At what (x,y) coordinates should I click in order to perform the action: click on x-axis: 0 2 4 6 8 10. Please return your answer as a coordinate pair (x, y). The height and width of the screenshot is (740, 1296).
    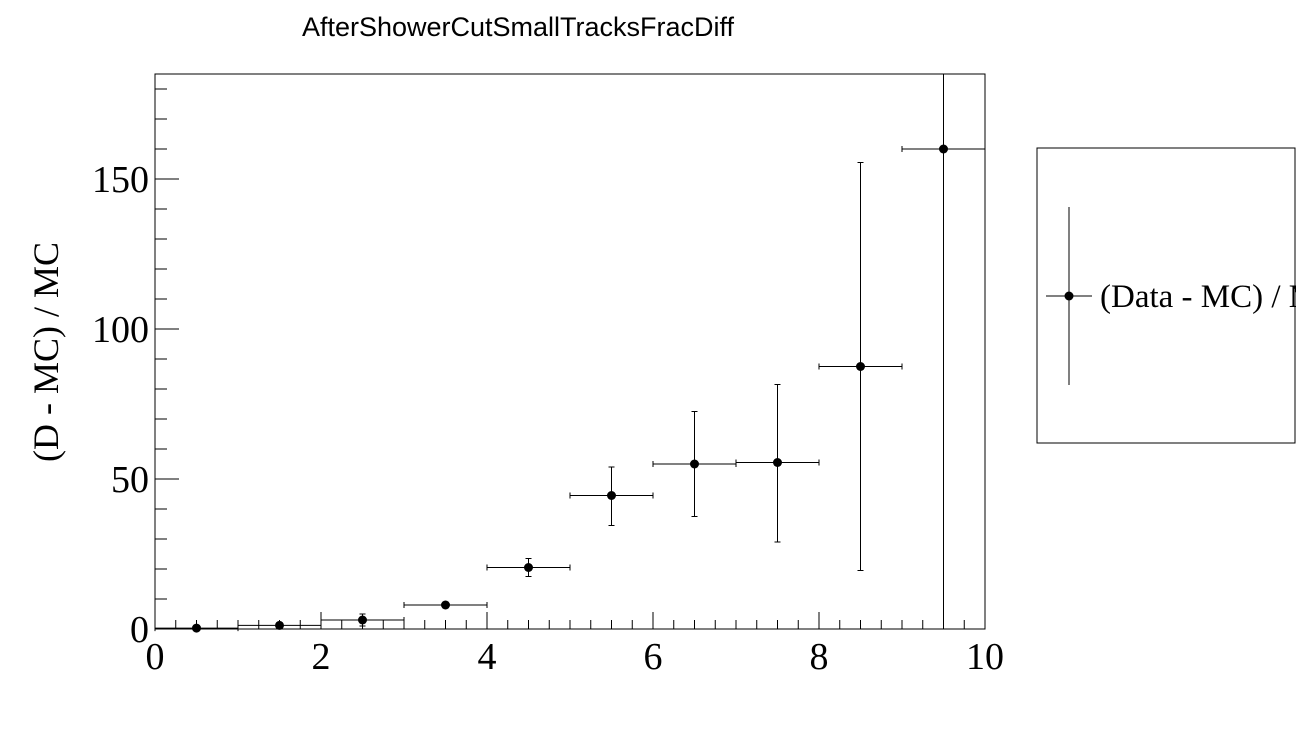
    Looking at the image, I should click on (575, 645).